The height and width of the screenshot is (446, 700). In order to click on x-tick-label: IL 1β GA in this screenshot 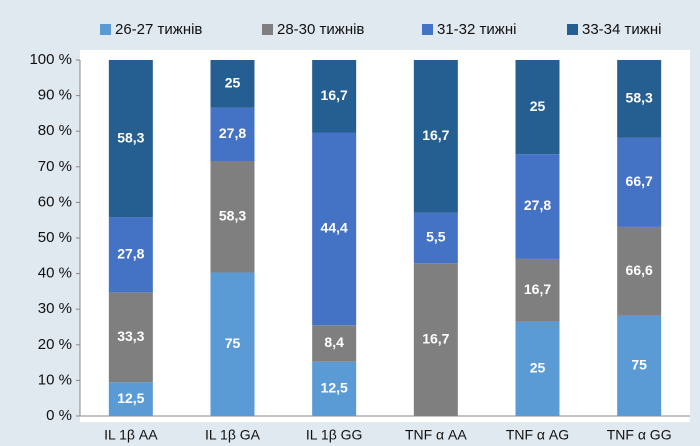, I will do `click(233, 435)`.